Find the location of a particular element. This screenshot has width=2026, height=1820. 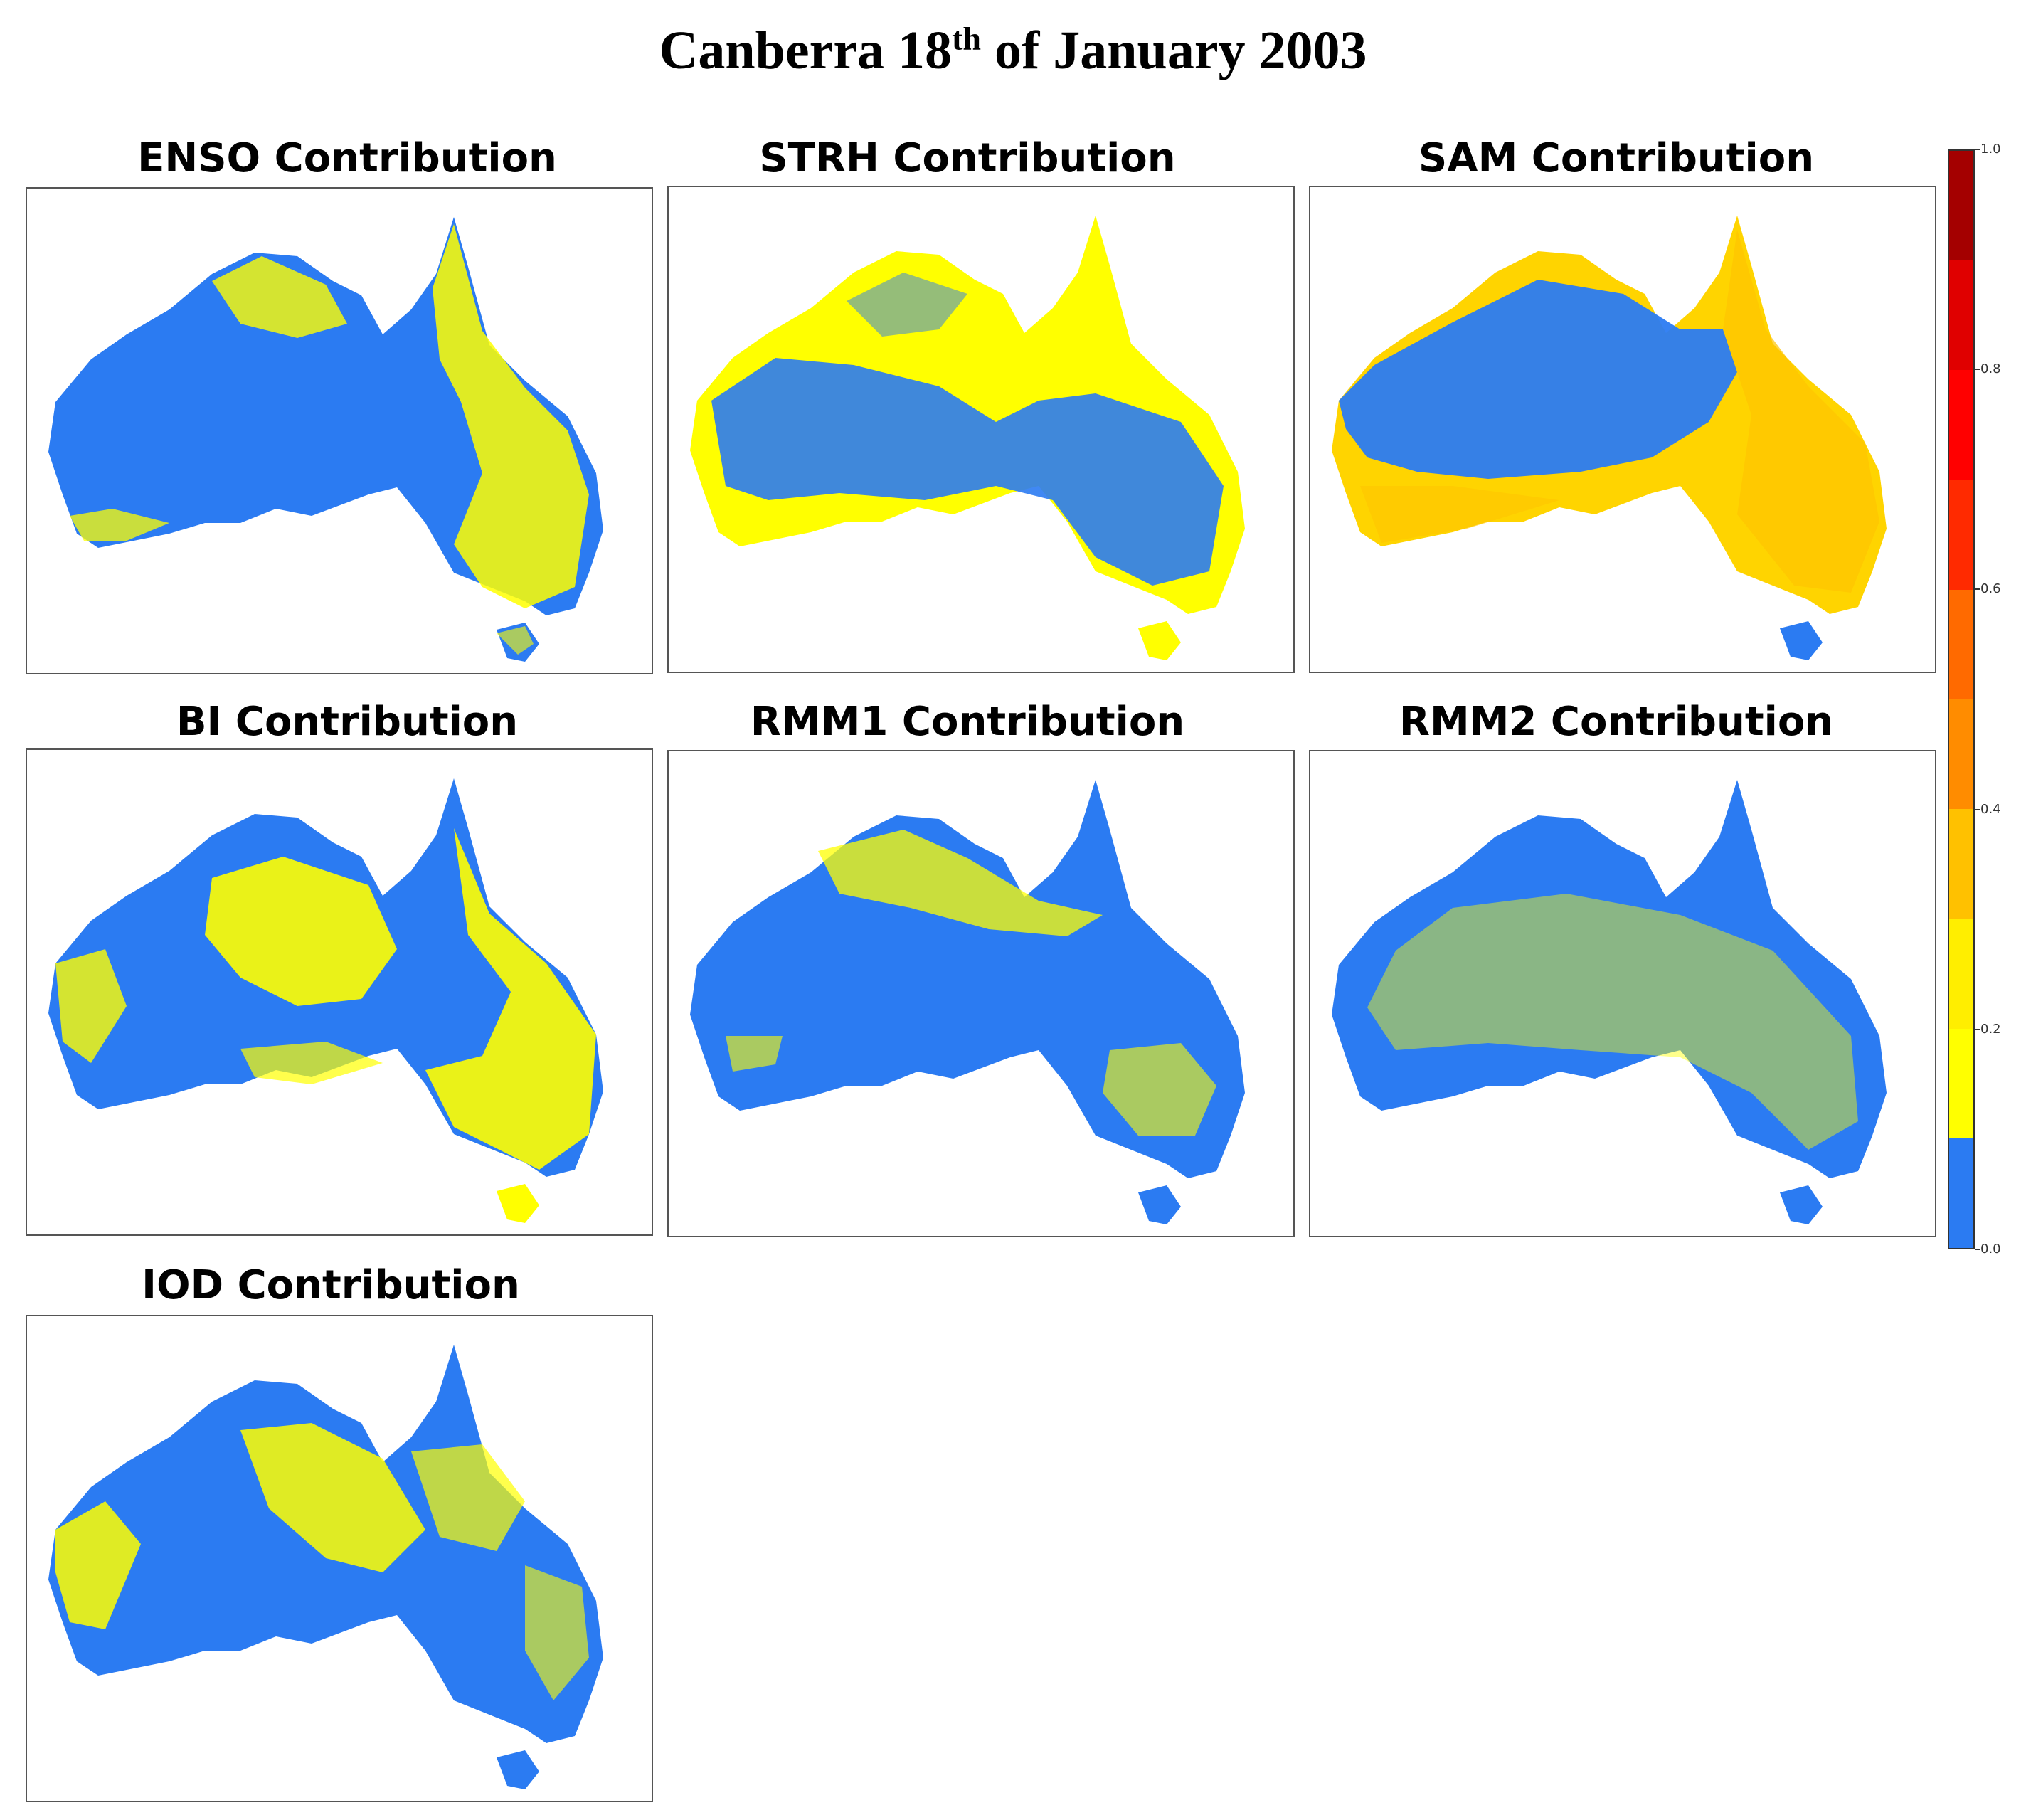

panel-title-strh: STRH Contribution is located at coordinates (967, 158).